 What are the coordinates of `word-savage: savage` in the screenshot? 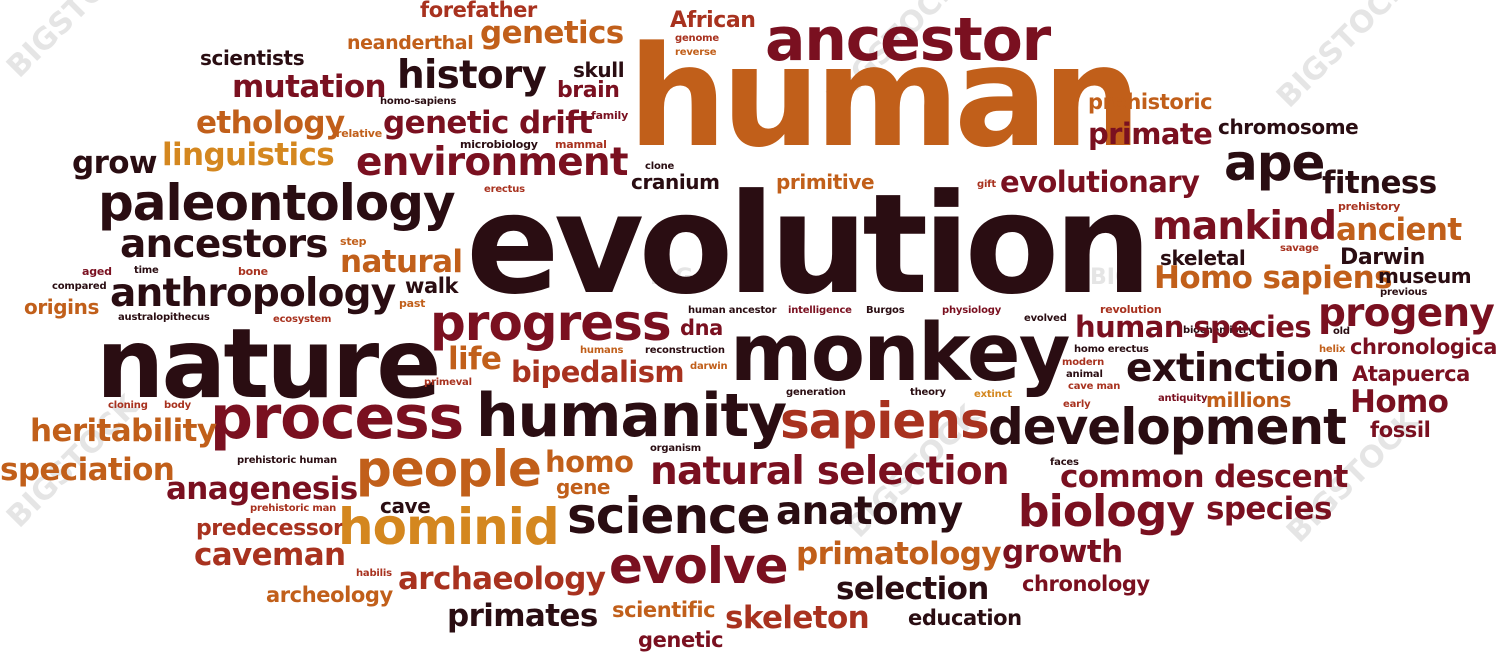 It's located at (1299, 248).